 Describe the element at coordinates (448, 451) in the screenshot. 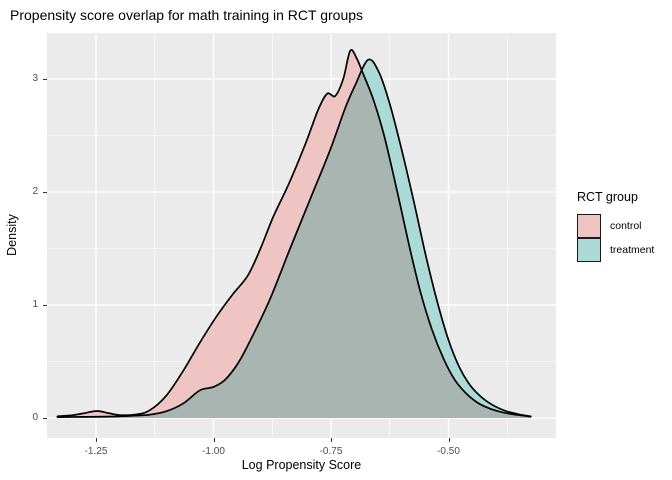

I see `x-tick-label: -0.50` at that location.